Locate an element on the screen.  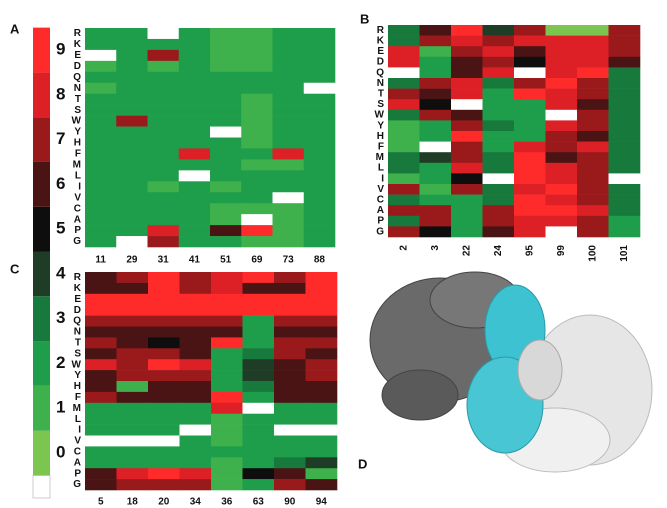
y-tick-label: L is located at coordinates (381, 168).